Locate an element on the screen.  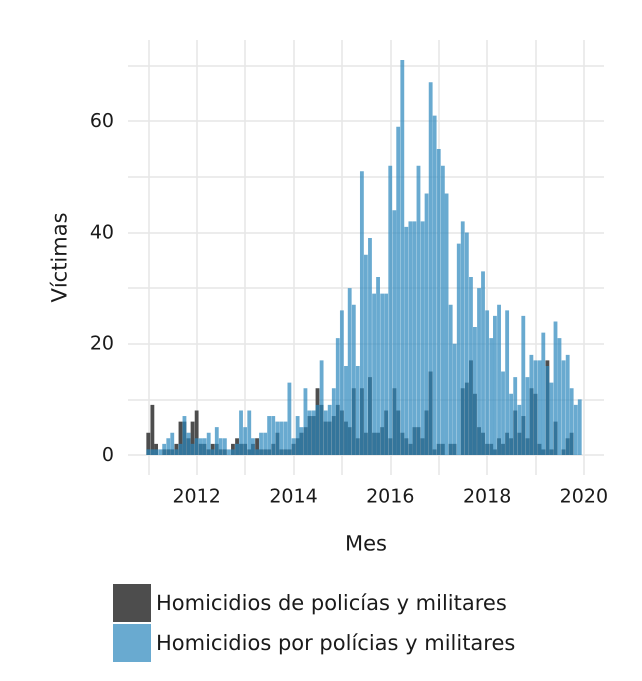
y-tick-label: 40 is located at coordinates (102, 232).